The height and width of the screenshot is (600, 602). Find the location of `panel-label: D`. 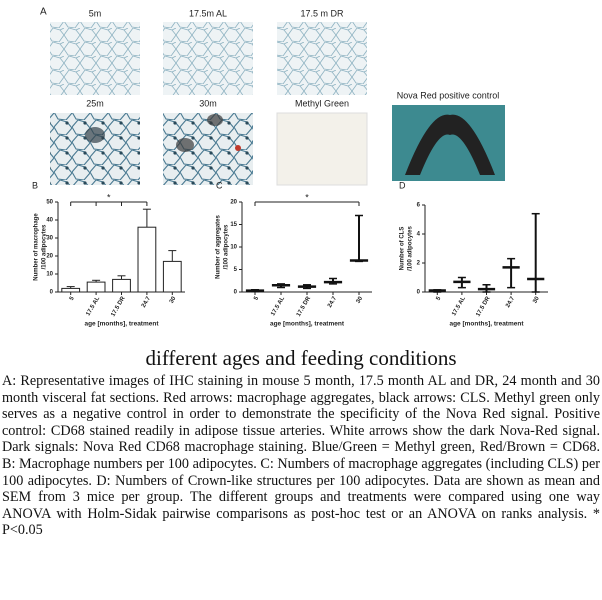

panel-label: D is located at coordinates (402, 185).